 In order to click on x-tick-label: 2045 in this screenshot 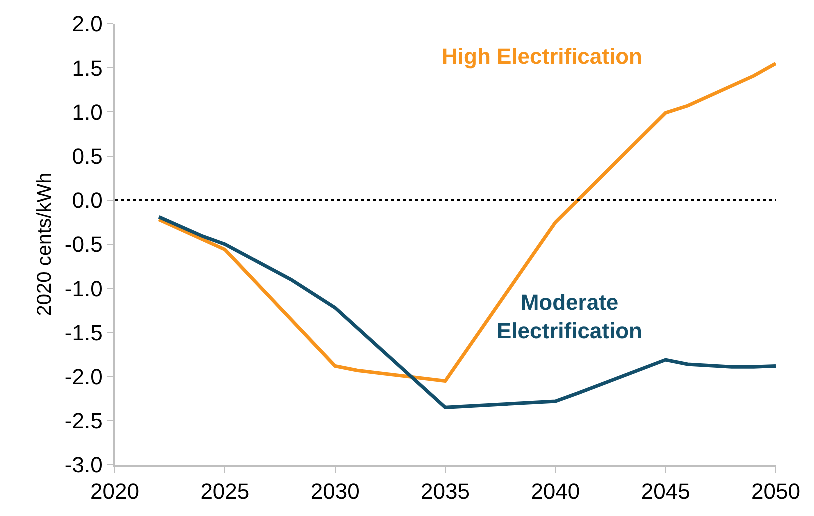, I will do `click(665, 491)`.